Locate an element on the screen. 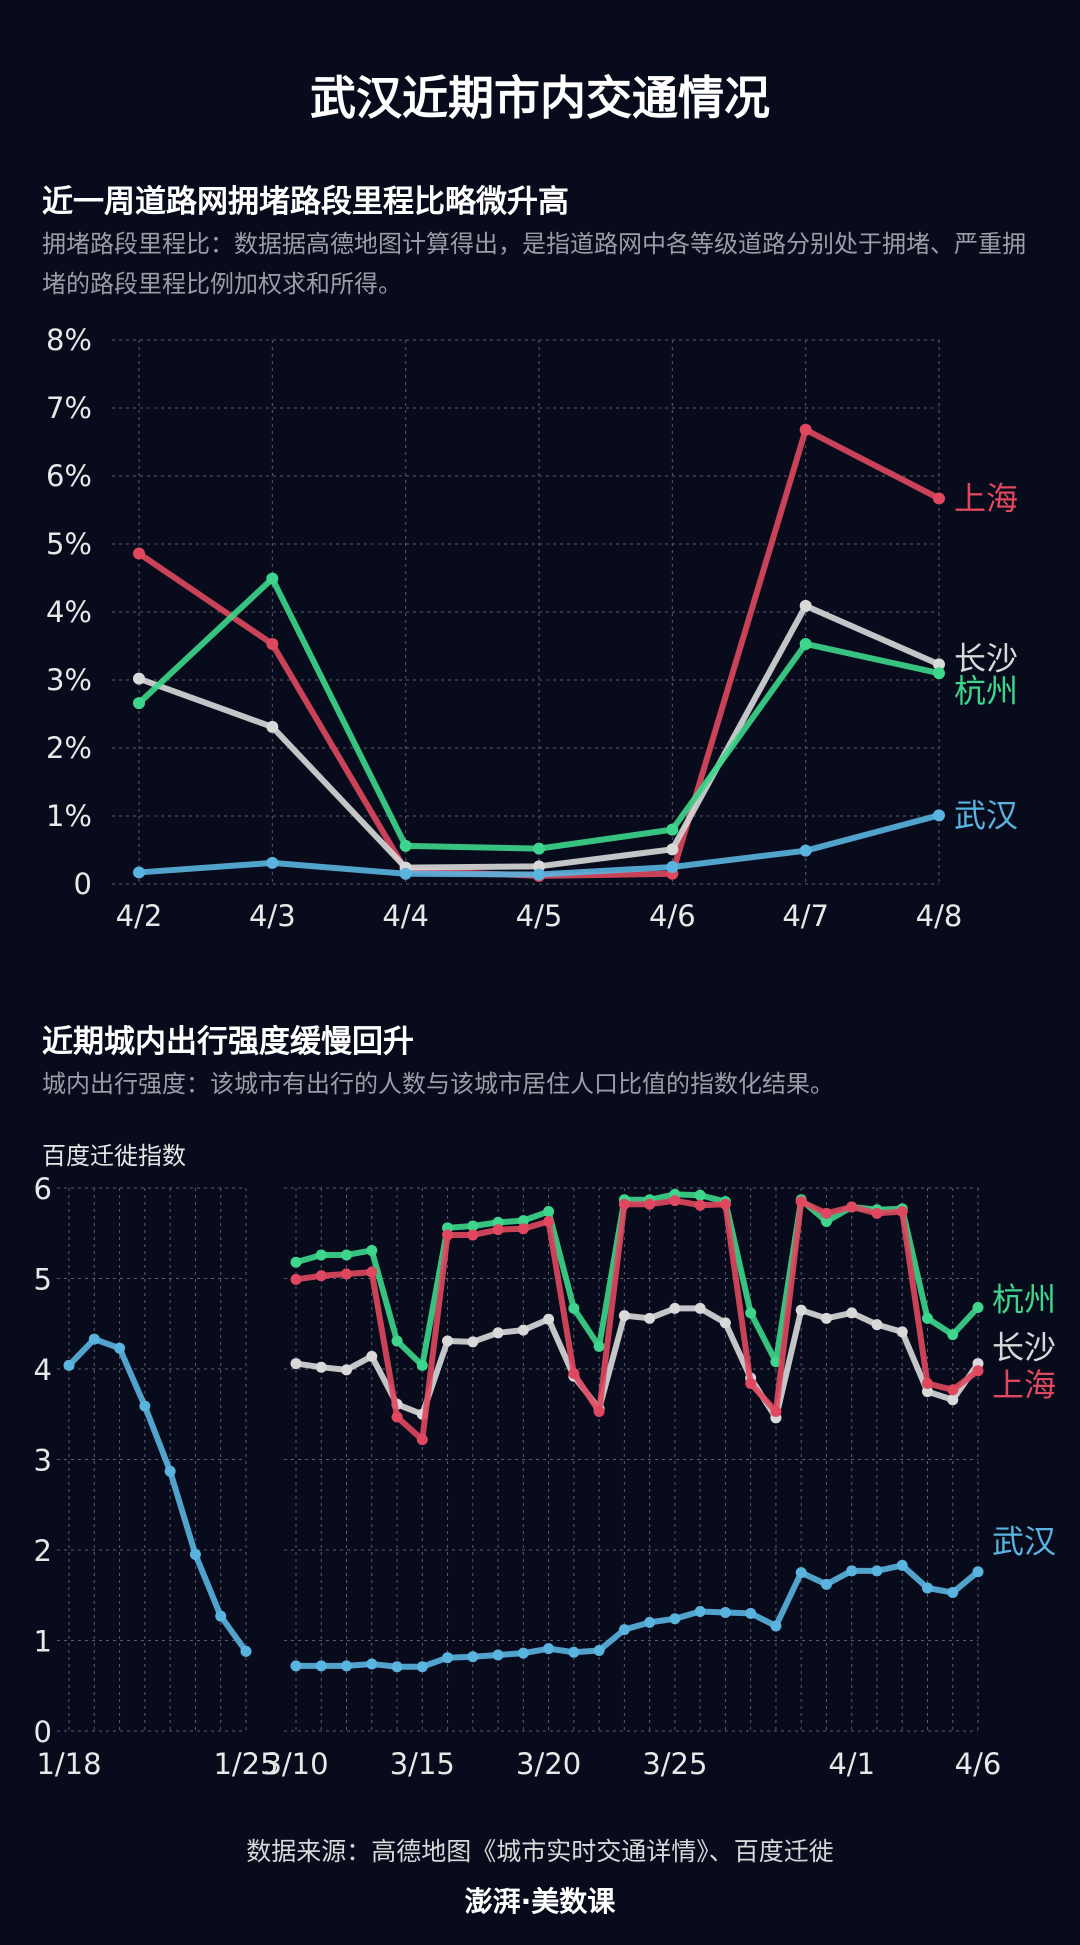 The image size is (1080, 1945). chart1-y-tick-label: 3% is located at coordinates (69, 680).